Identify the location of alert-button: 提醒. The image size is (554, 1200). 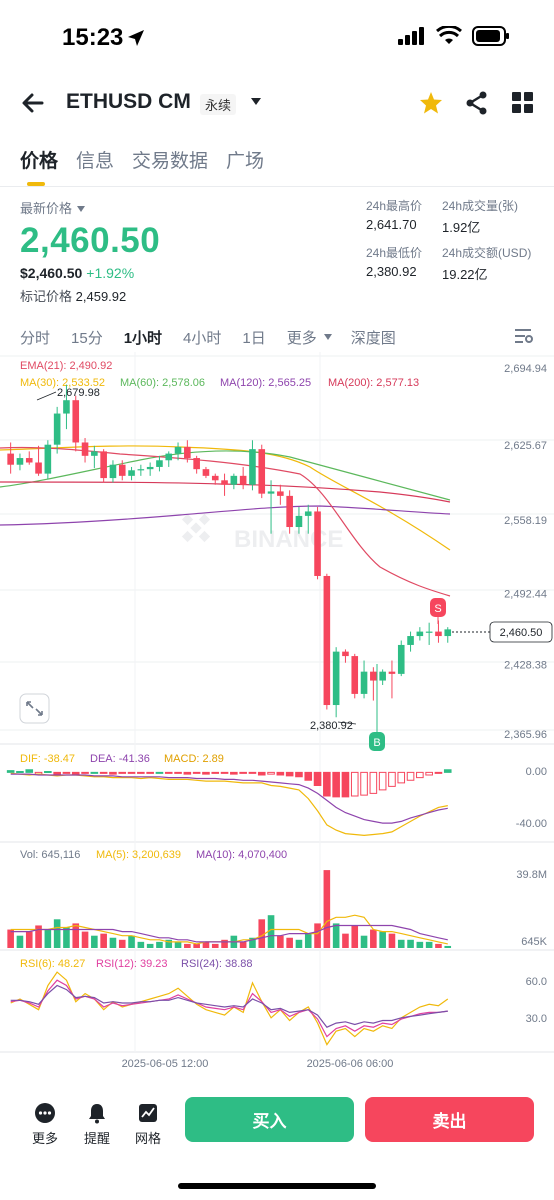
(97, 1124).